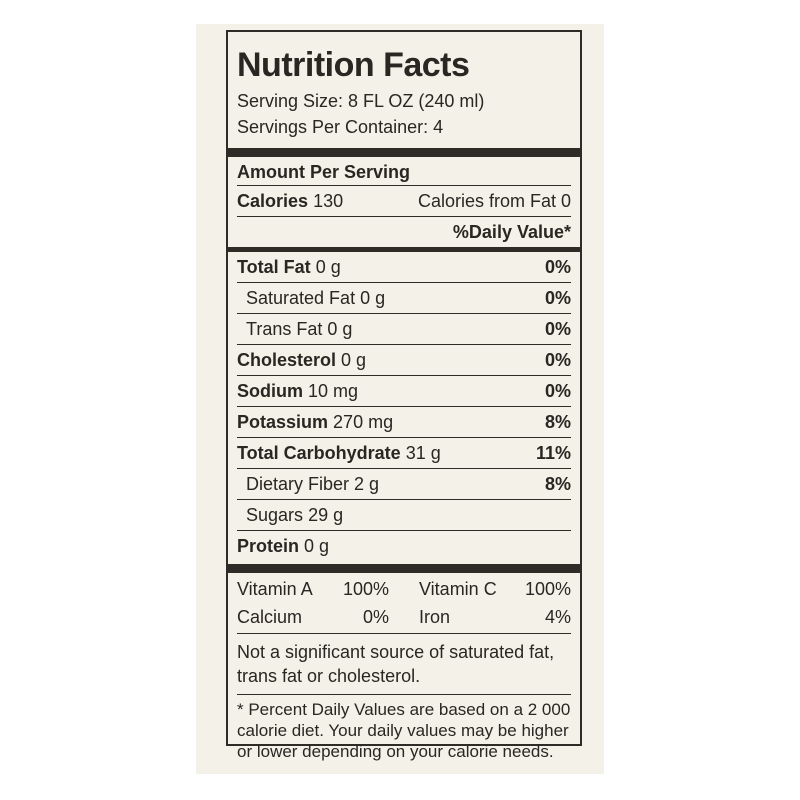 This screenshot has width=800, height=800. What do you see at coordinates (363, 422) in the screenshot?
I see `nutrient-amount: 270 mg` at bounding box center [363, 422].